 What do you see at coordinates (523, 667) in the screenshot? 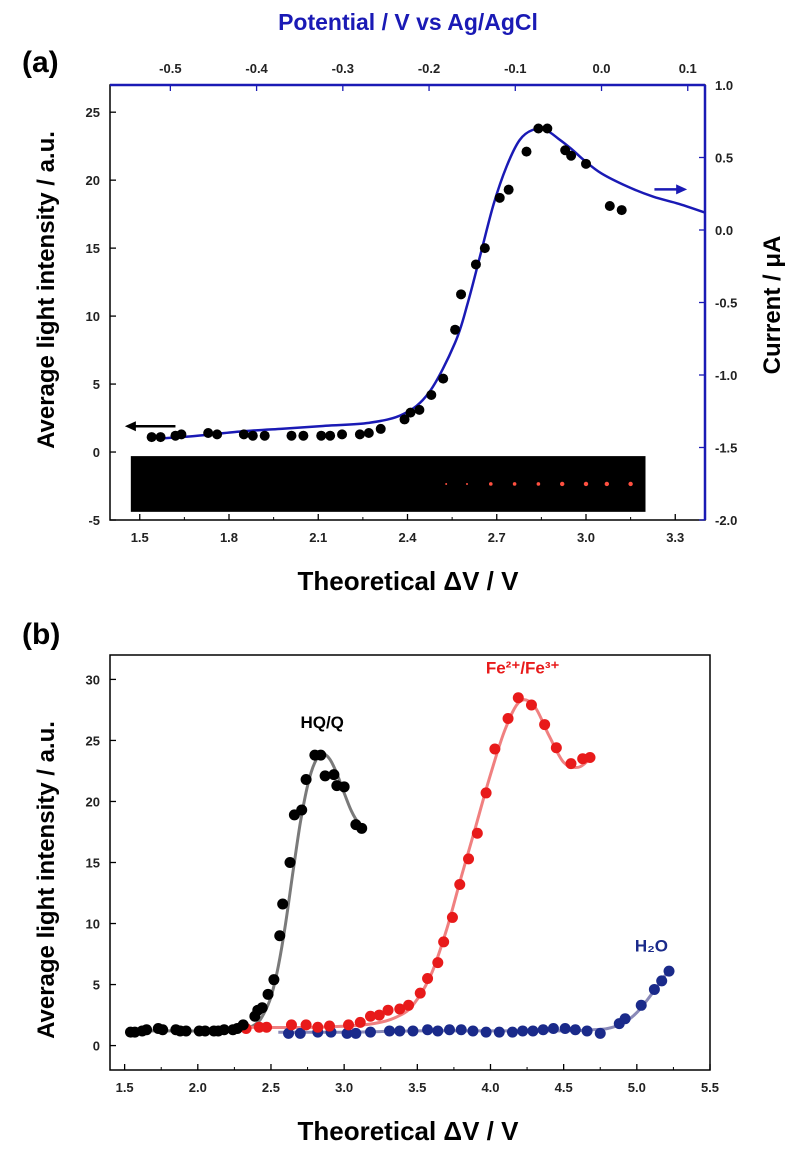
I see `series-label: Fe²⁺/Fe³⁺` at bounding box center [523, 667].